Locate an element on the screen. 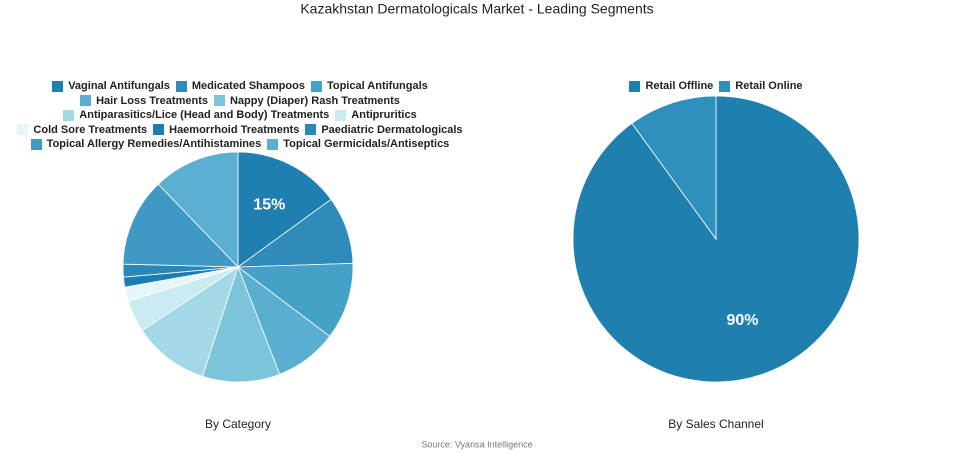 The width and height of the screenshot is (955, 454). data-label: 90% is located at coordinates (742, 320).